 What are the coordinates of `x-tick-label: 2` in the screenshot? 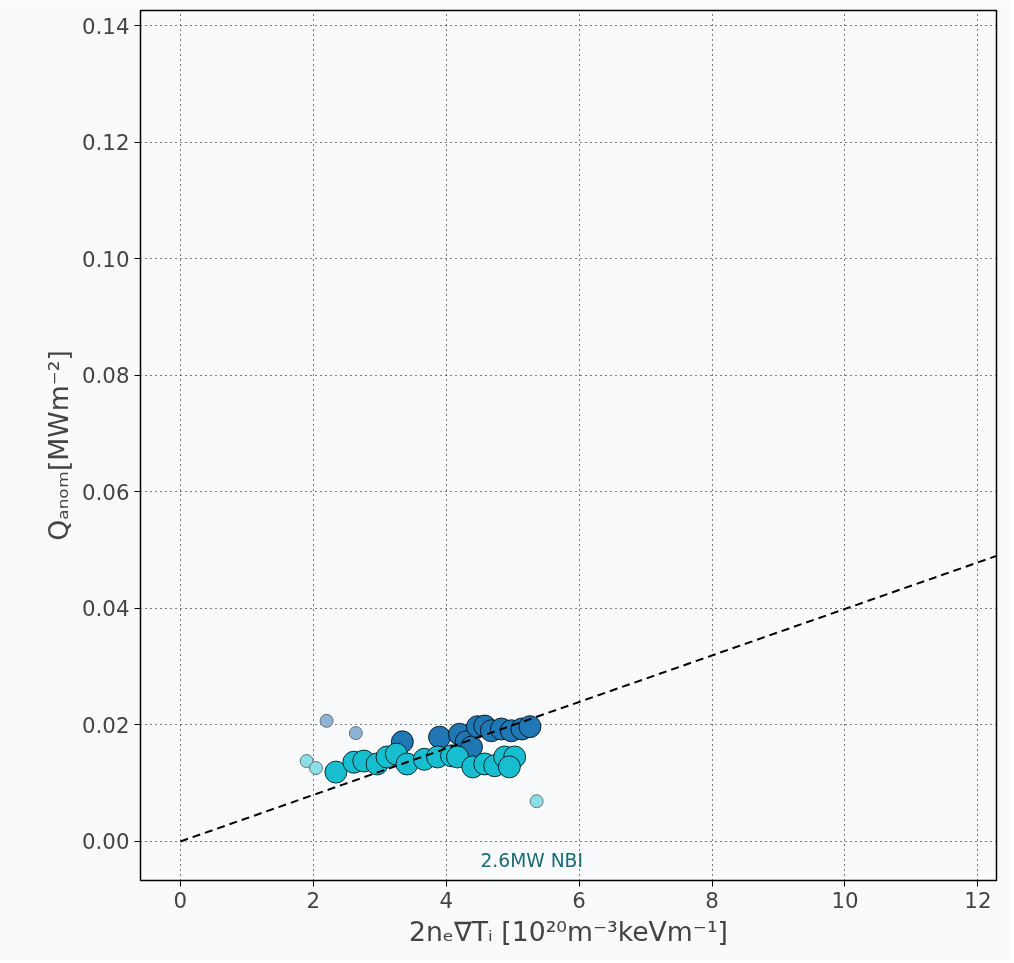 It's located at (313, 900).